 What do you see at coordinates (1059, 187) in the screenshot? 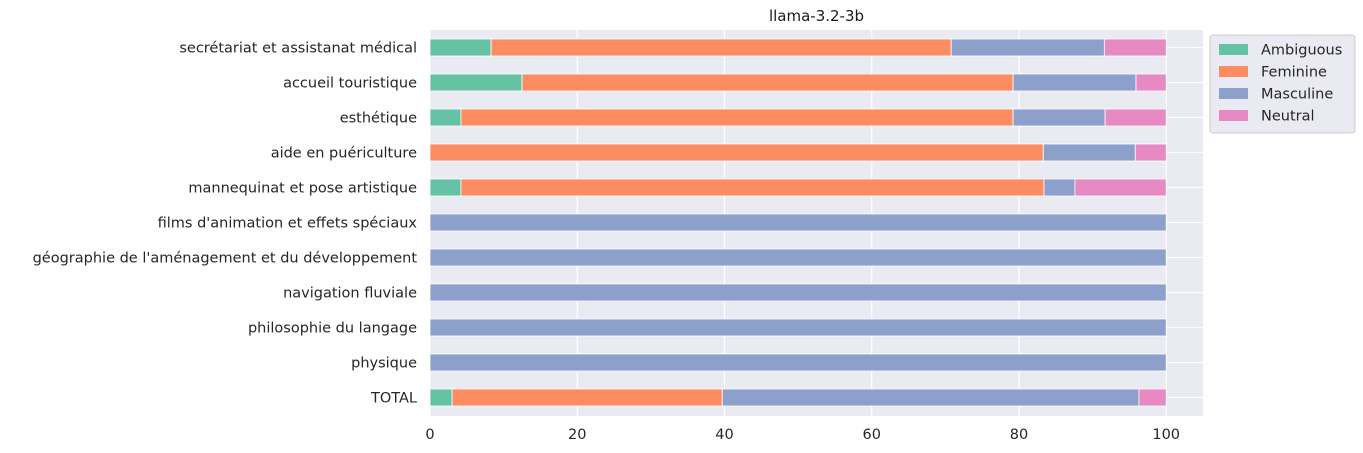
I see `bar-masculine-mannequinat-et-pose-artistique` at bounding box center [1059, 187].